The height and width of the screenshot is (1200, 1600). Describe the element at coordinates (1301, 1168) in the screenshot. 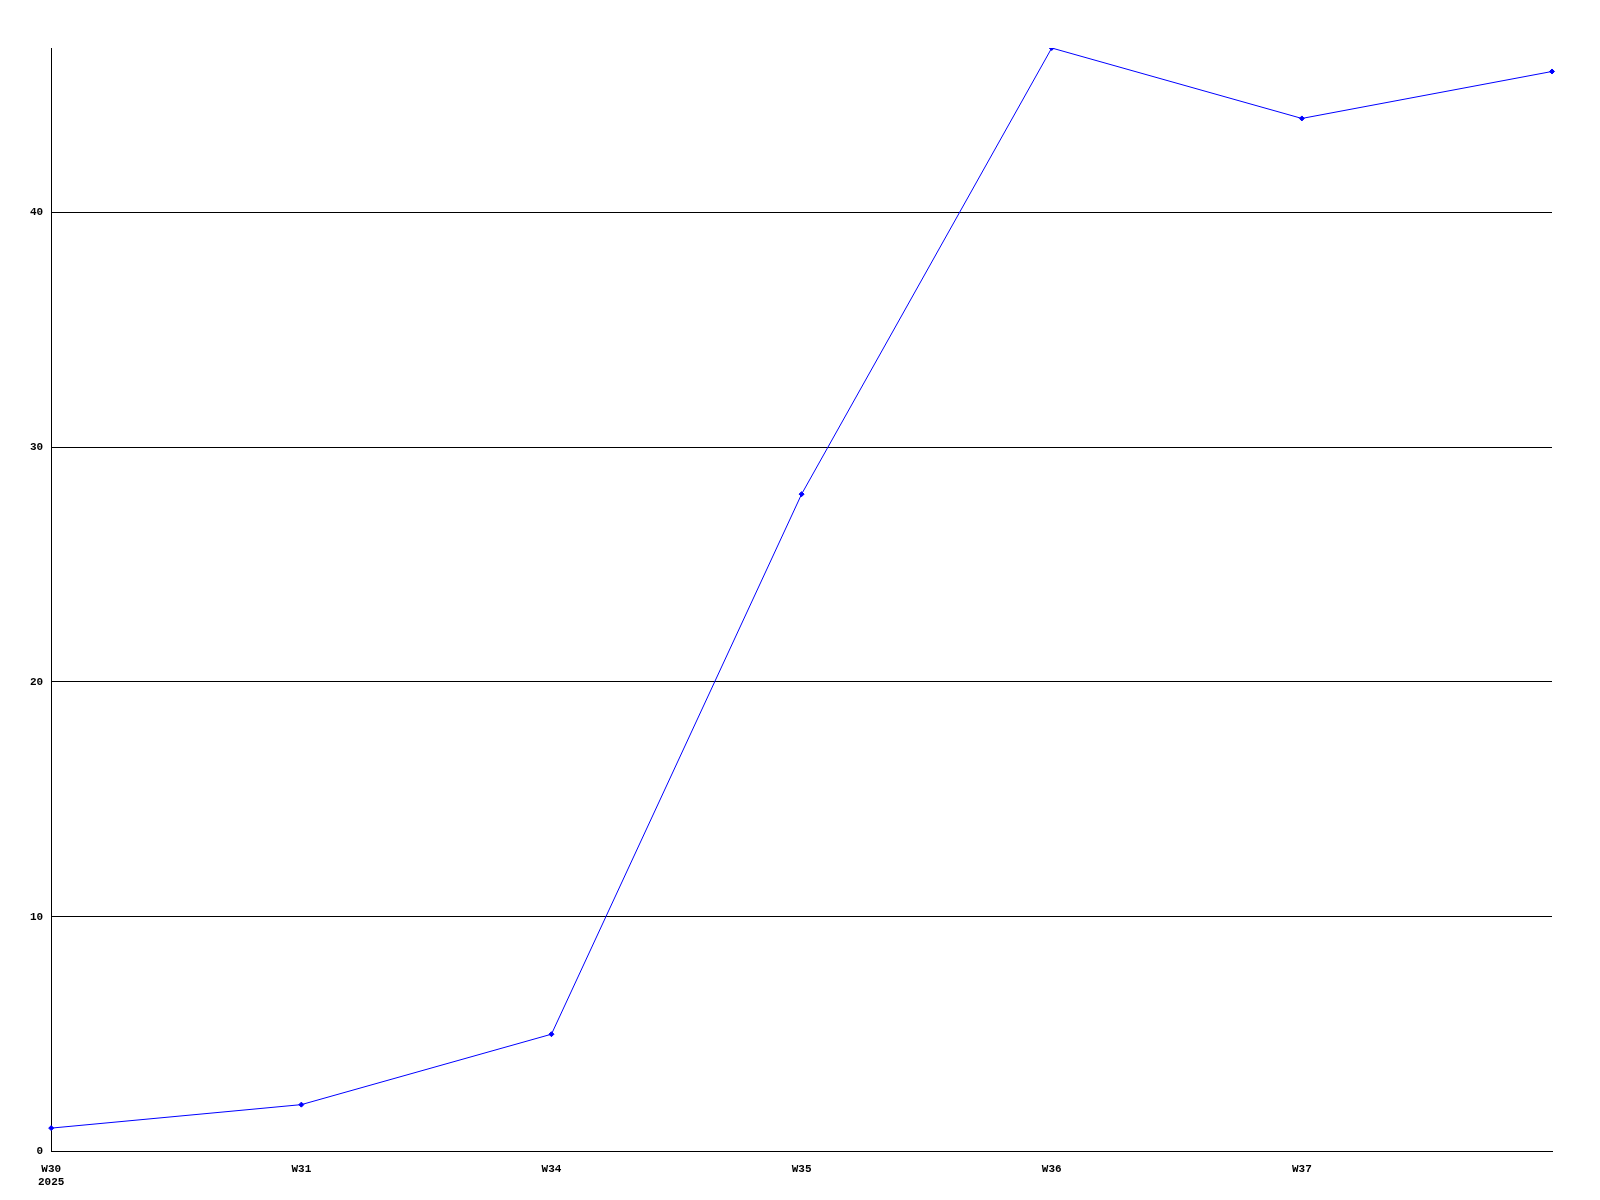

I see `x-tick-label: W37` at that location.